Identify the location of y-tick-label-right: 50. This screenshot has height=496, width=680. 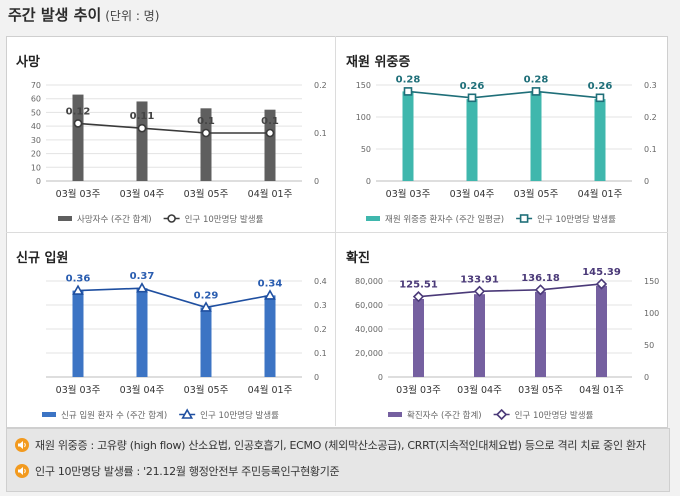
(649, 345).